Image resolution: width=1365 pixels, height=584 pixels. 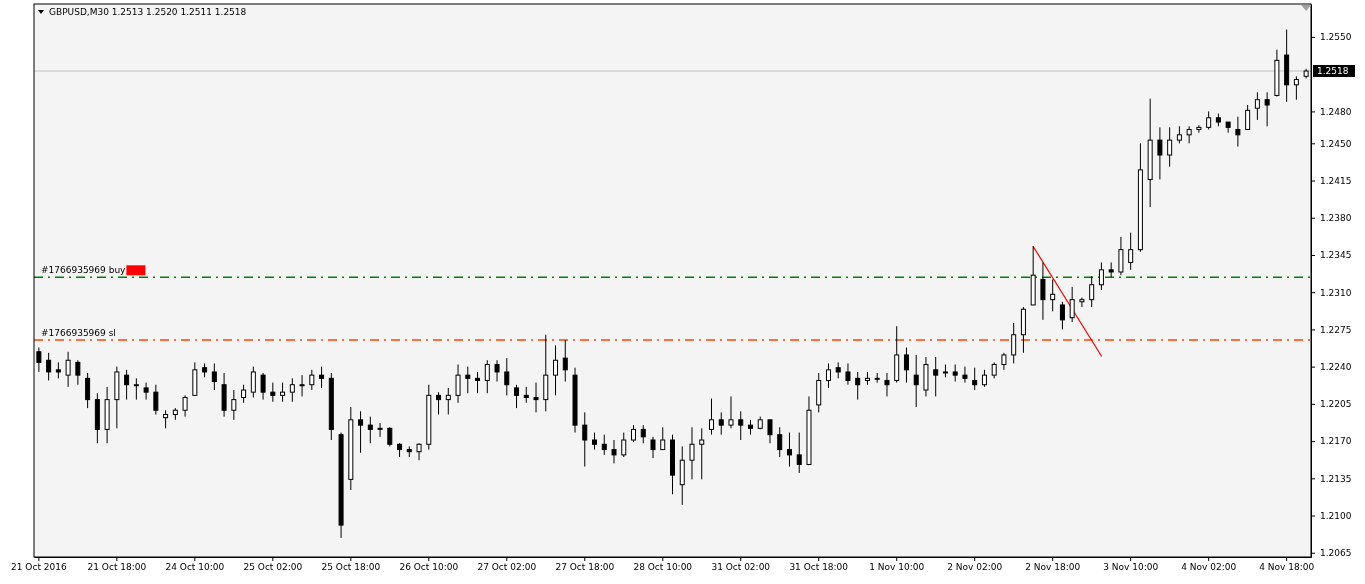 I want to click on y-tick-label: 1.2065, so click(x=1336, y=553).